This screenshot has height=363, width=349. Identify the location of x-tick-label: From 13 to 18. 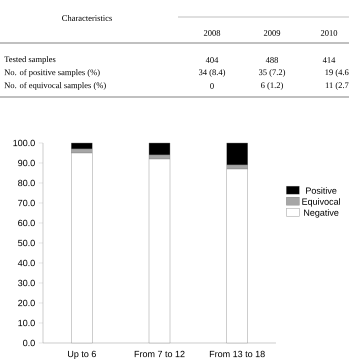
(237, 354).